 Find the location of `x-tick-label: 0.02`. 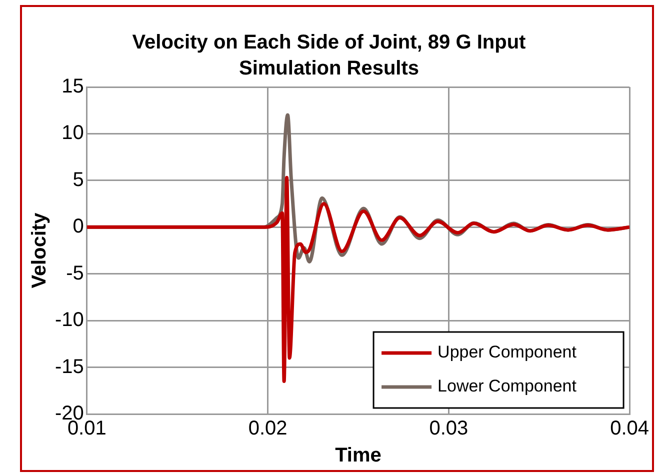

x-tick-label: 0.02 is located at coordinates (268, 429).